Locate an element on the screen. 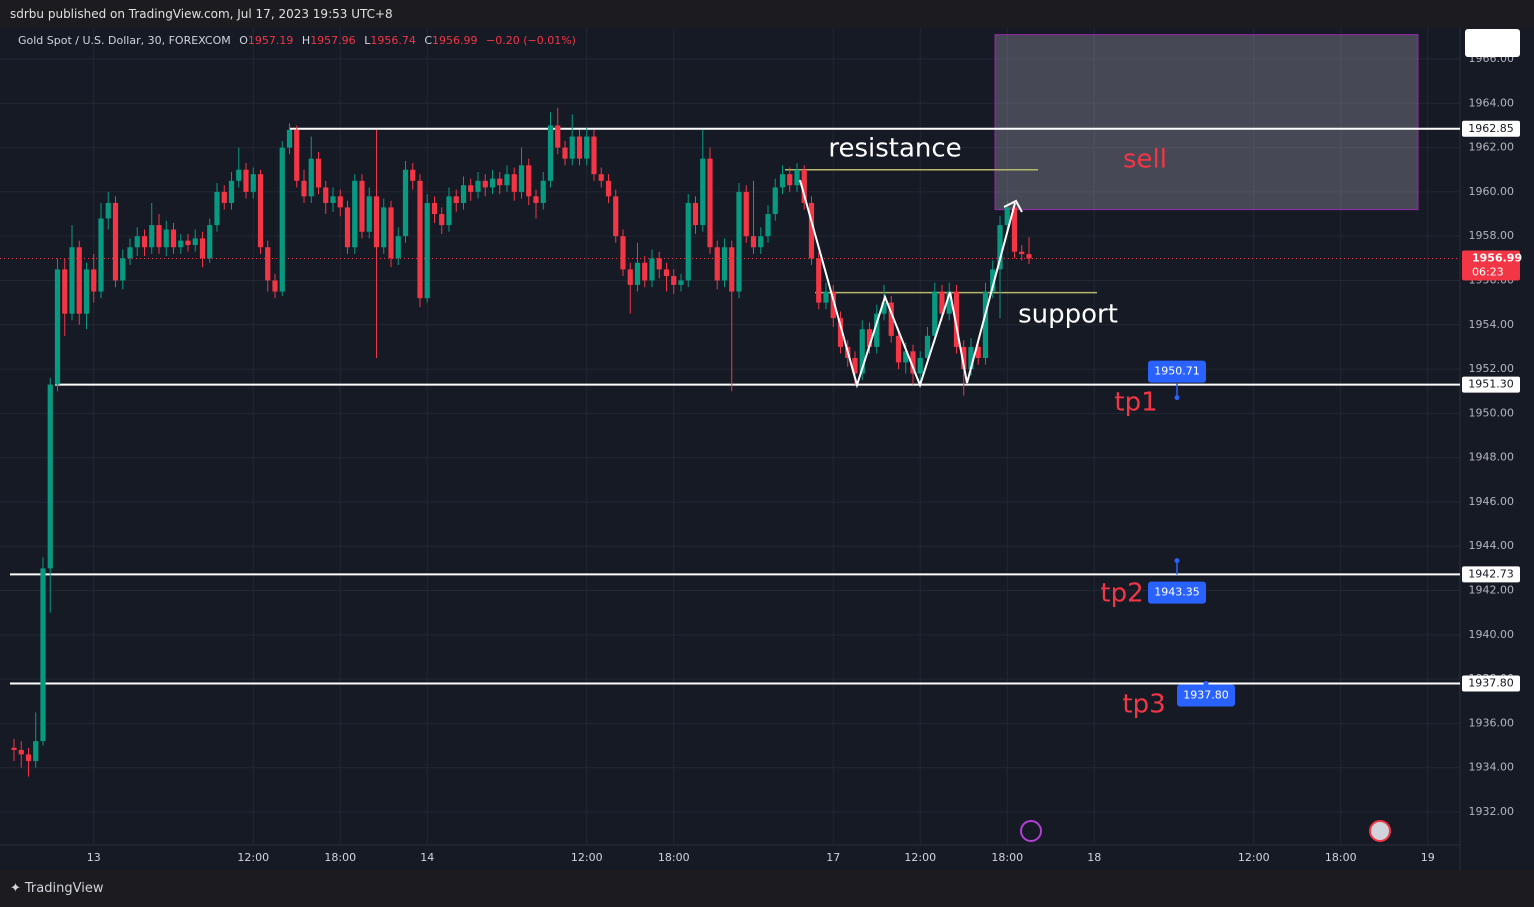  flag-icon is located at coordinates (1380, 831).